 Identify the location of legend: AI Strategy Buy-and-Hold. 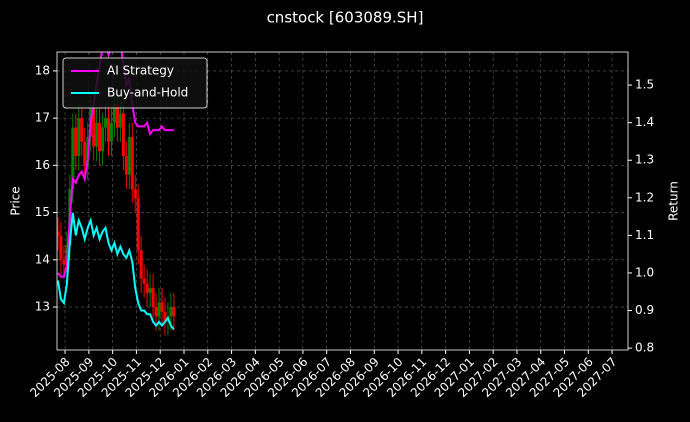
(135, 83).